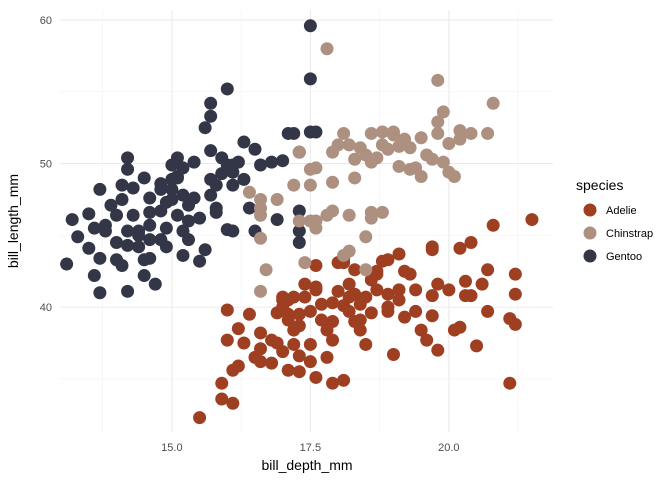 Image resolution: width=672 pixels, height=485 pixels. What do you see at coordinates (448, 448) in the screenshot?
I see `x-tick-label: 20.0` at bounding box center [448, 448].